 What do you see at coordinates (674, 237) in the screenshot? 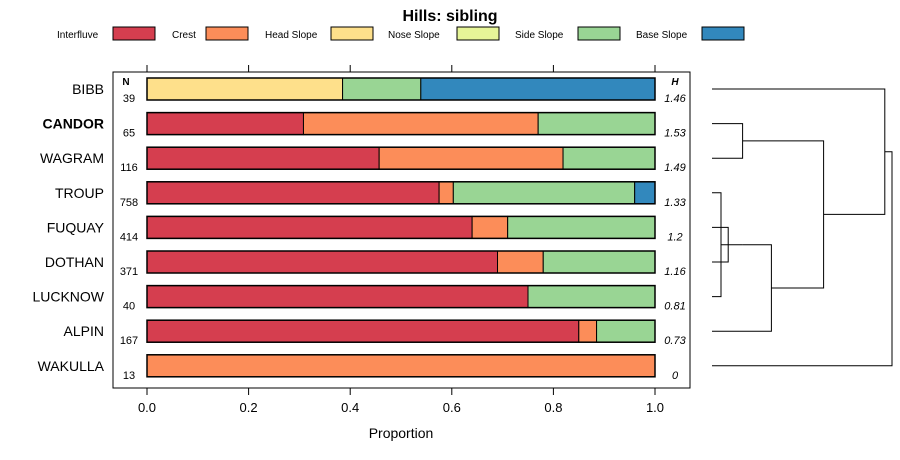
I see `h-value-fuquay: 1.2` at bounding box center [674, 237].